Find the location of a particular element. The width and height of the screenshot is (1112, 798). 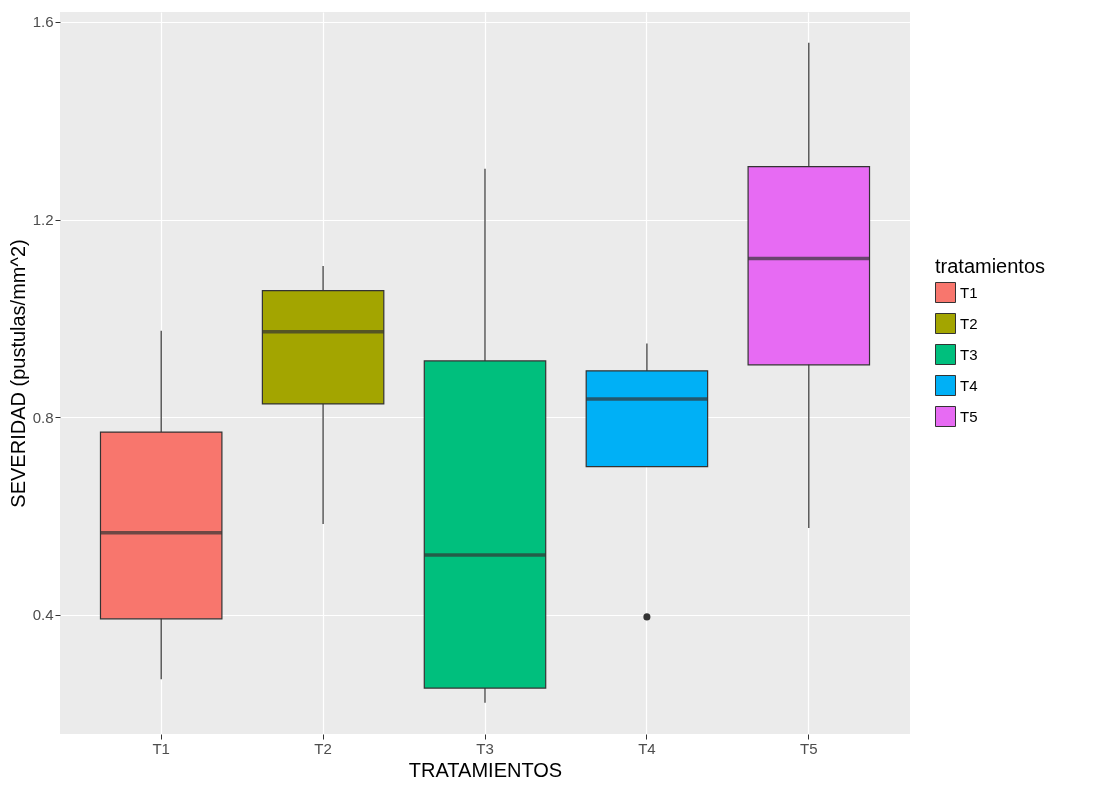

y-tick-label: 1.6 is located at coordinates (43, 22).